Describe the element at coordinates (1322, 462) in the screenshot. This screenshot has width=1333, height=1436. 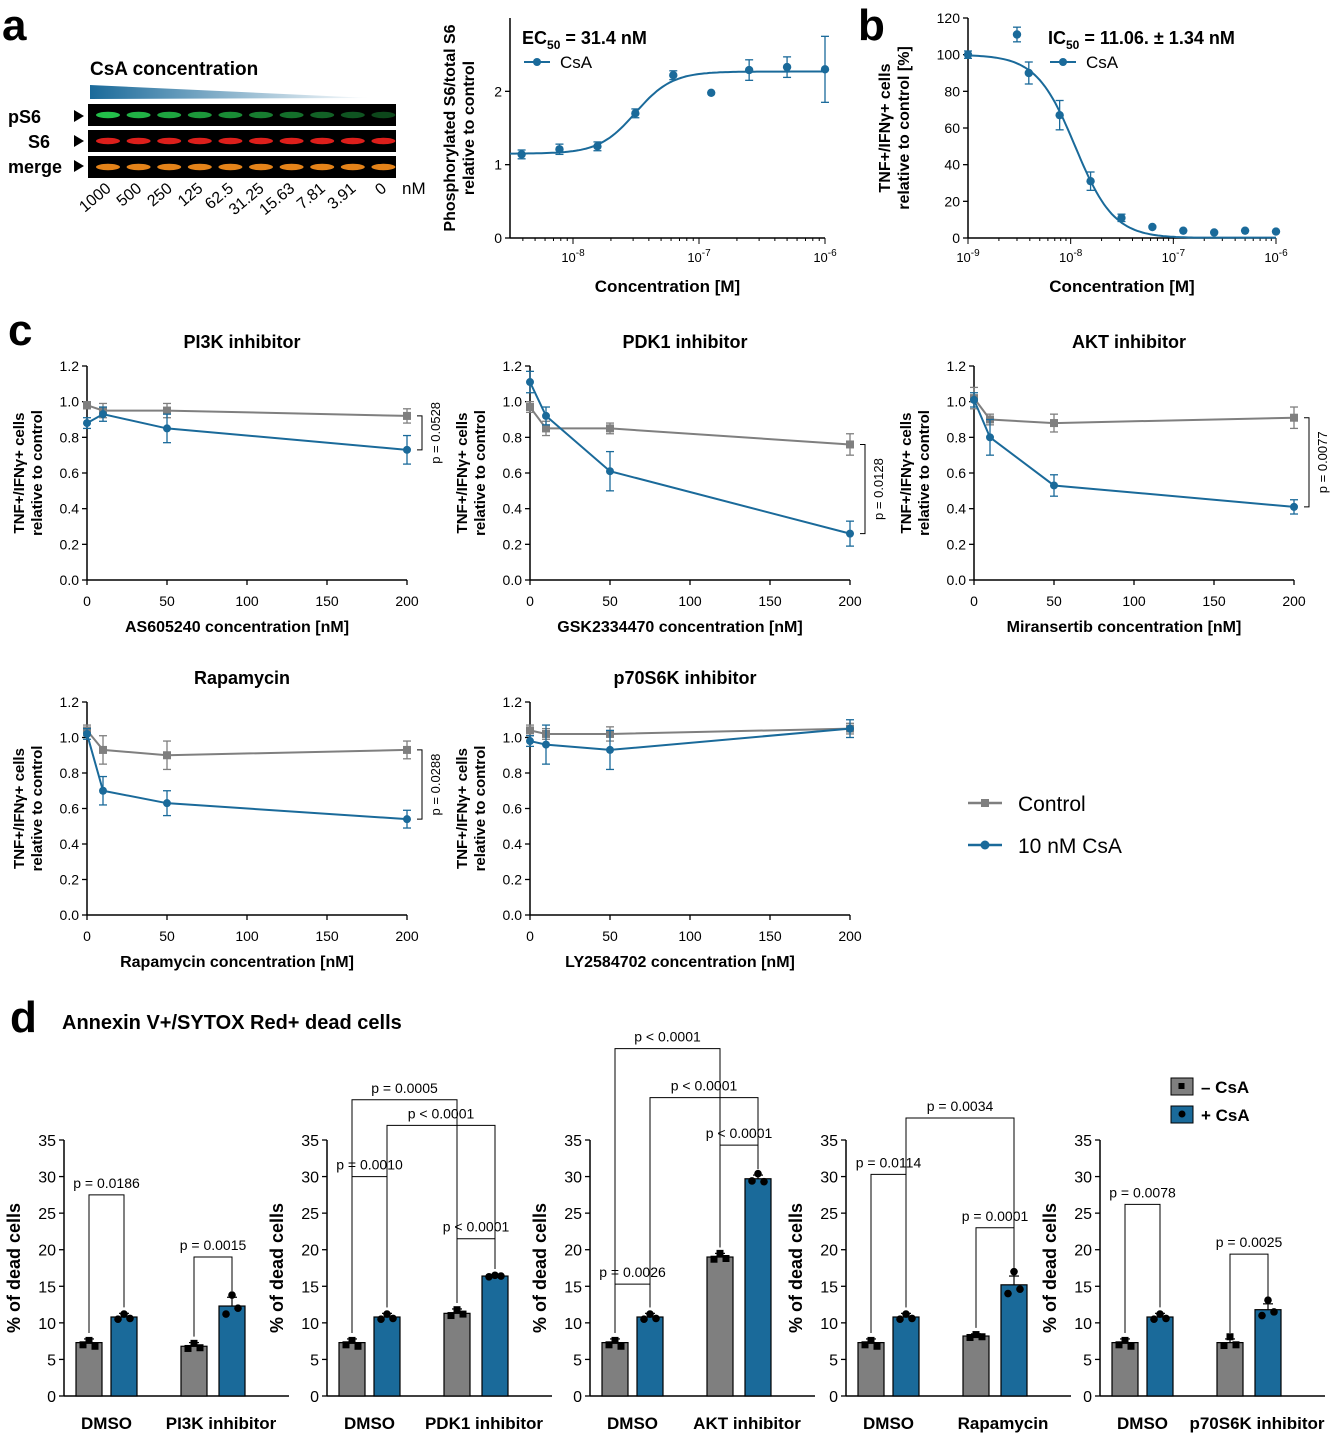
I see `p-value: p = 0.0077` at that location.